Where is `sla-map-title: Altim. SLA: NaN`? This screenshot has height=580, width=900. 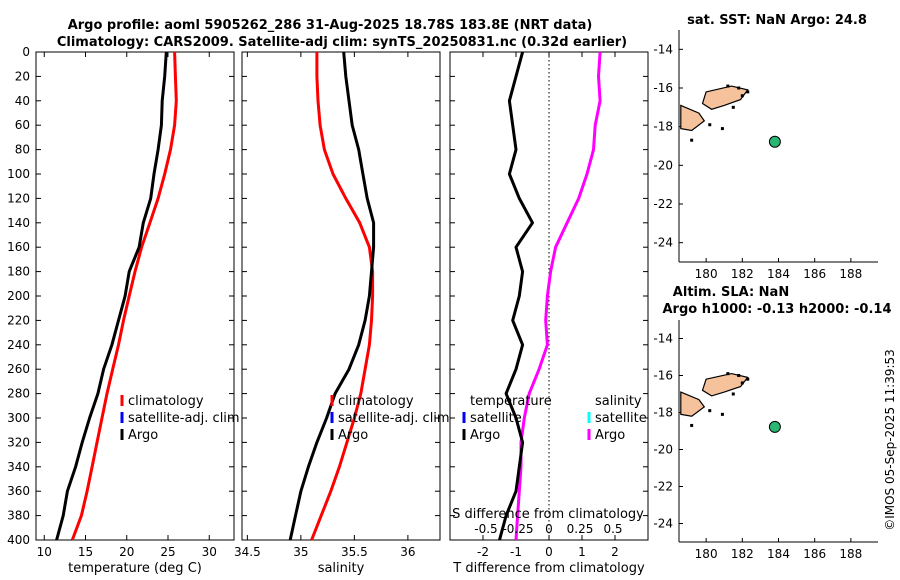
sla-map-title: Altim. SLA: NaN is located at coordinates (731, 292).